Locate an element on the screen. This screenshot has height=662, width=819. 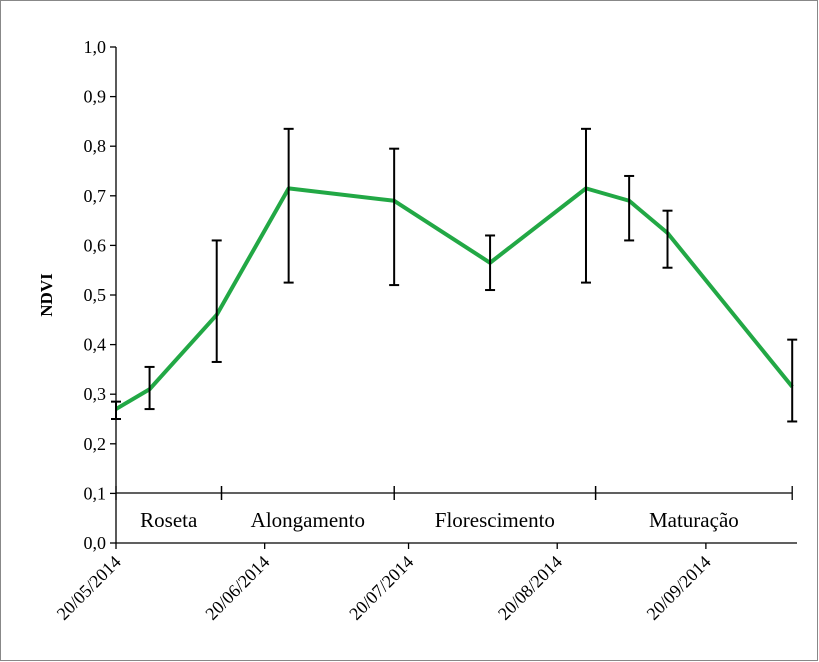
y-tick-label: 1,0 is located at coordinates (95, 47).